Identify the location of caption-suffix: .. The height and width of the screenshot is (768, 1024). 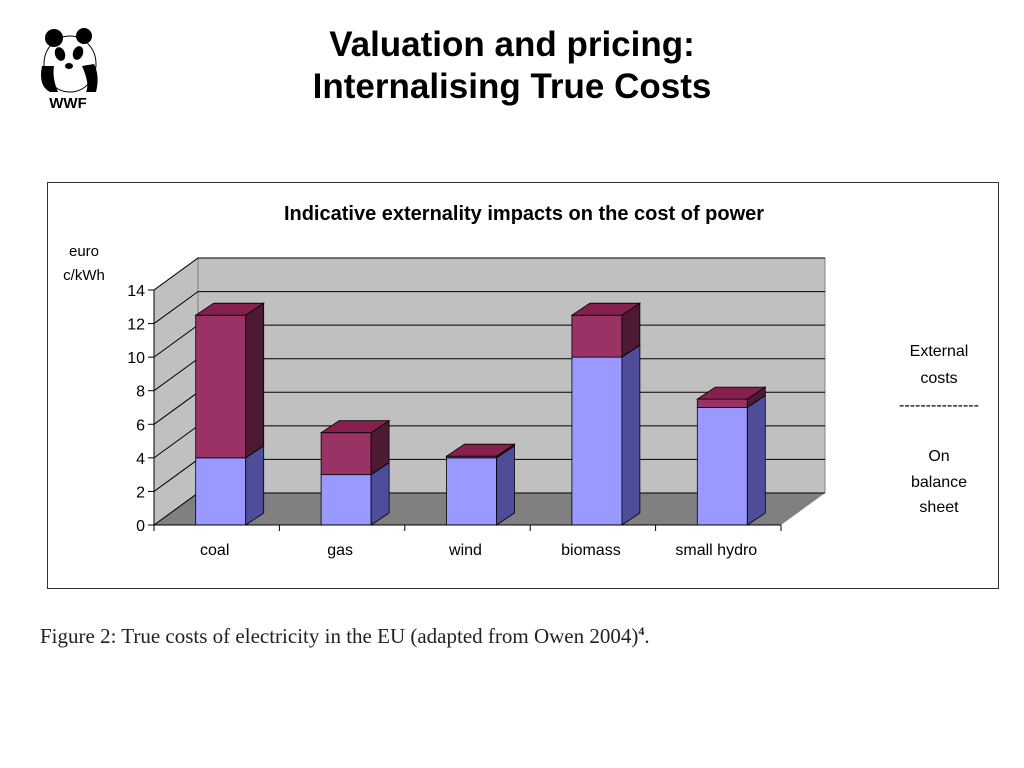
(647, 636).